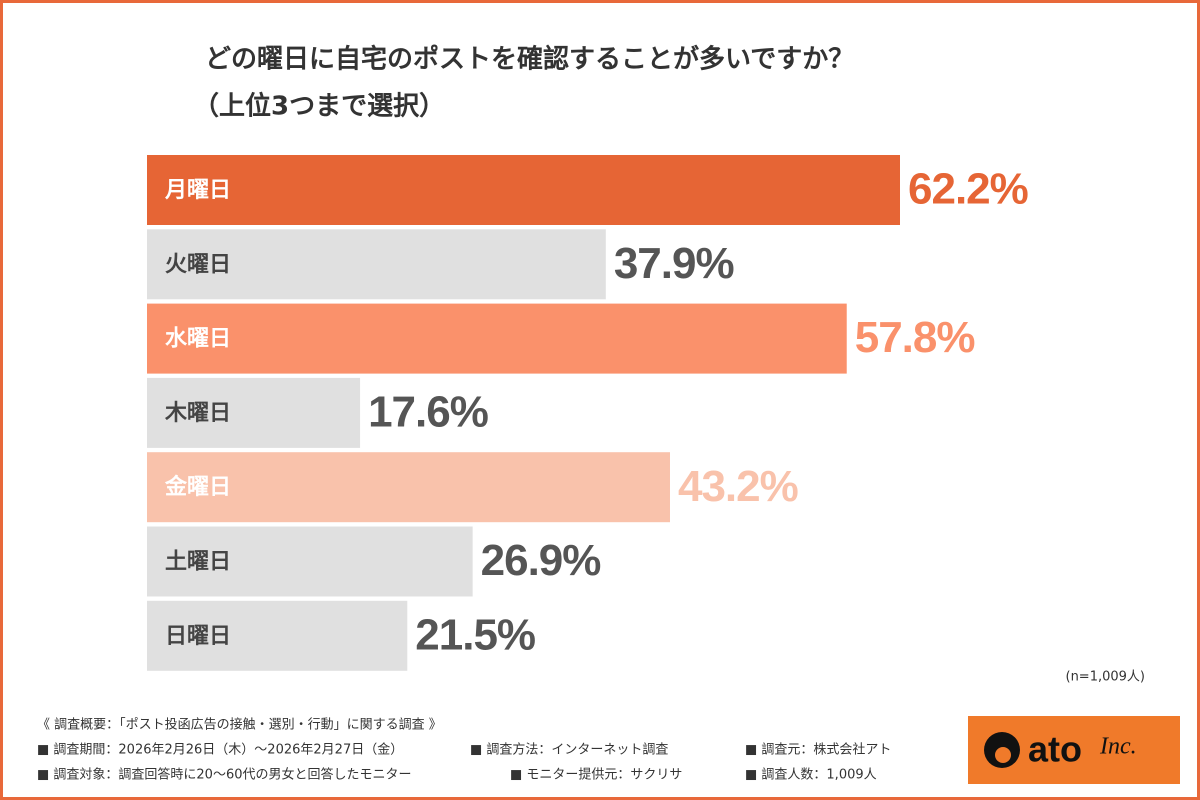  What do you see at coordinates (529, 59) in the screenshot?
I see `chart-title: どの曜日に自宅のポストを確認することが多いですか？` at bounding box center [529, 59].